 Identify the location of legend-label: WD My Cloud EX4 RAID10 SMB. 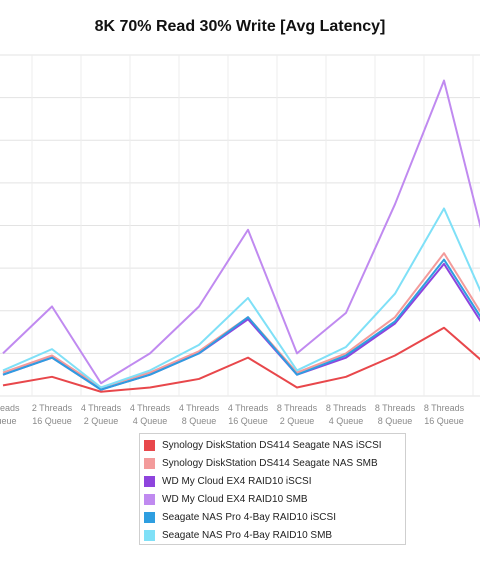
(235, 499).